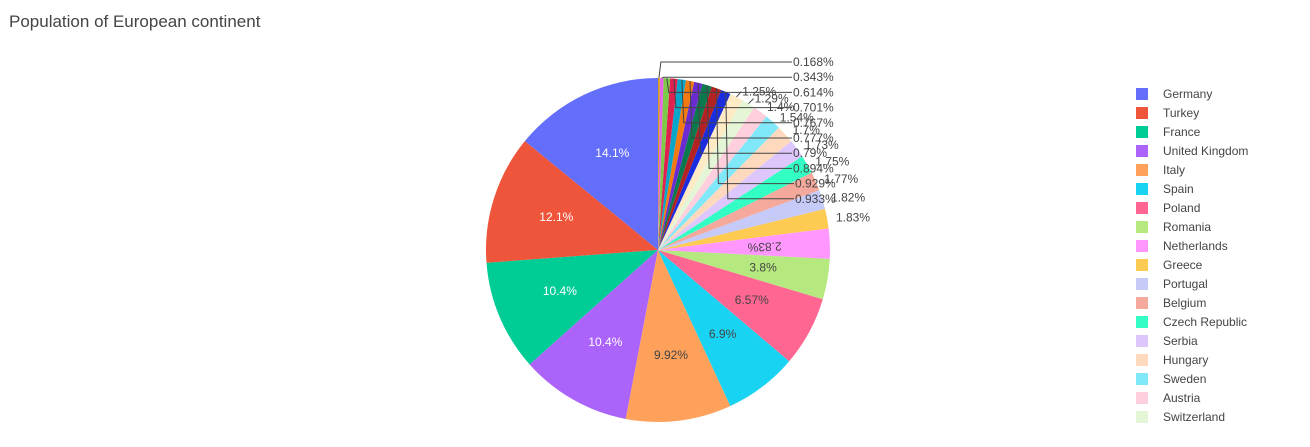  I want to click on pie-slice-hungary, so click(725, 188).